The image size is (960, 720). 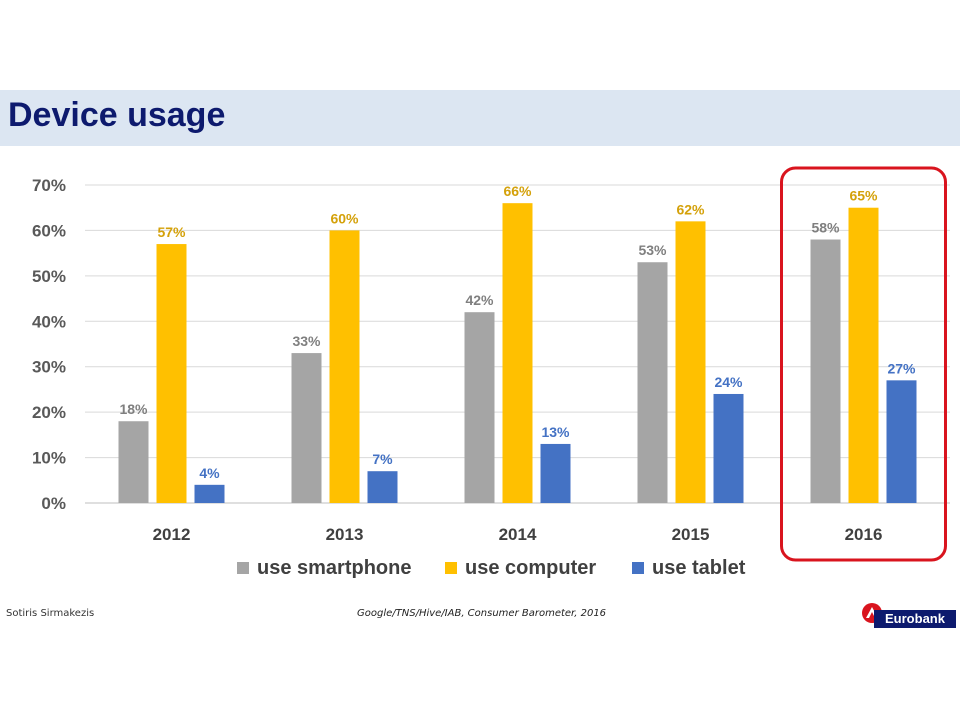 I want to click on data-label: 7%, so click(x=382, y=459).